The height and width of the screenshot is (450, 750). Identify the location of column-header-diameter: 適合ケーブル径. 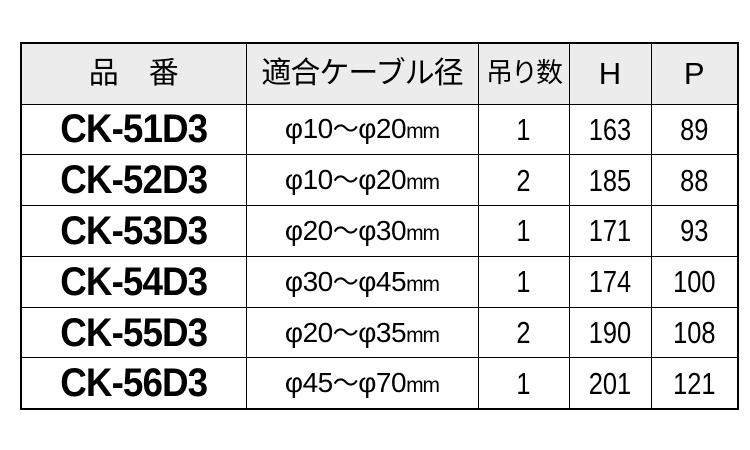
(362, 73).